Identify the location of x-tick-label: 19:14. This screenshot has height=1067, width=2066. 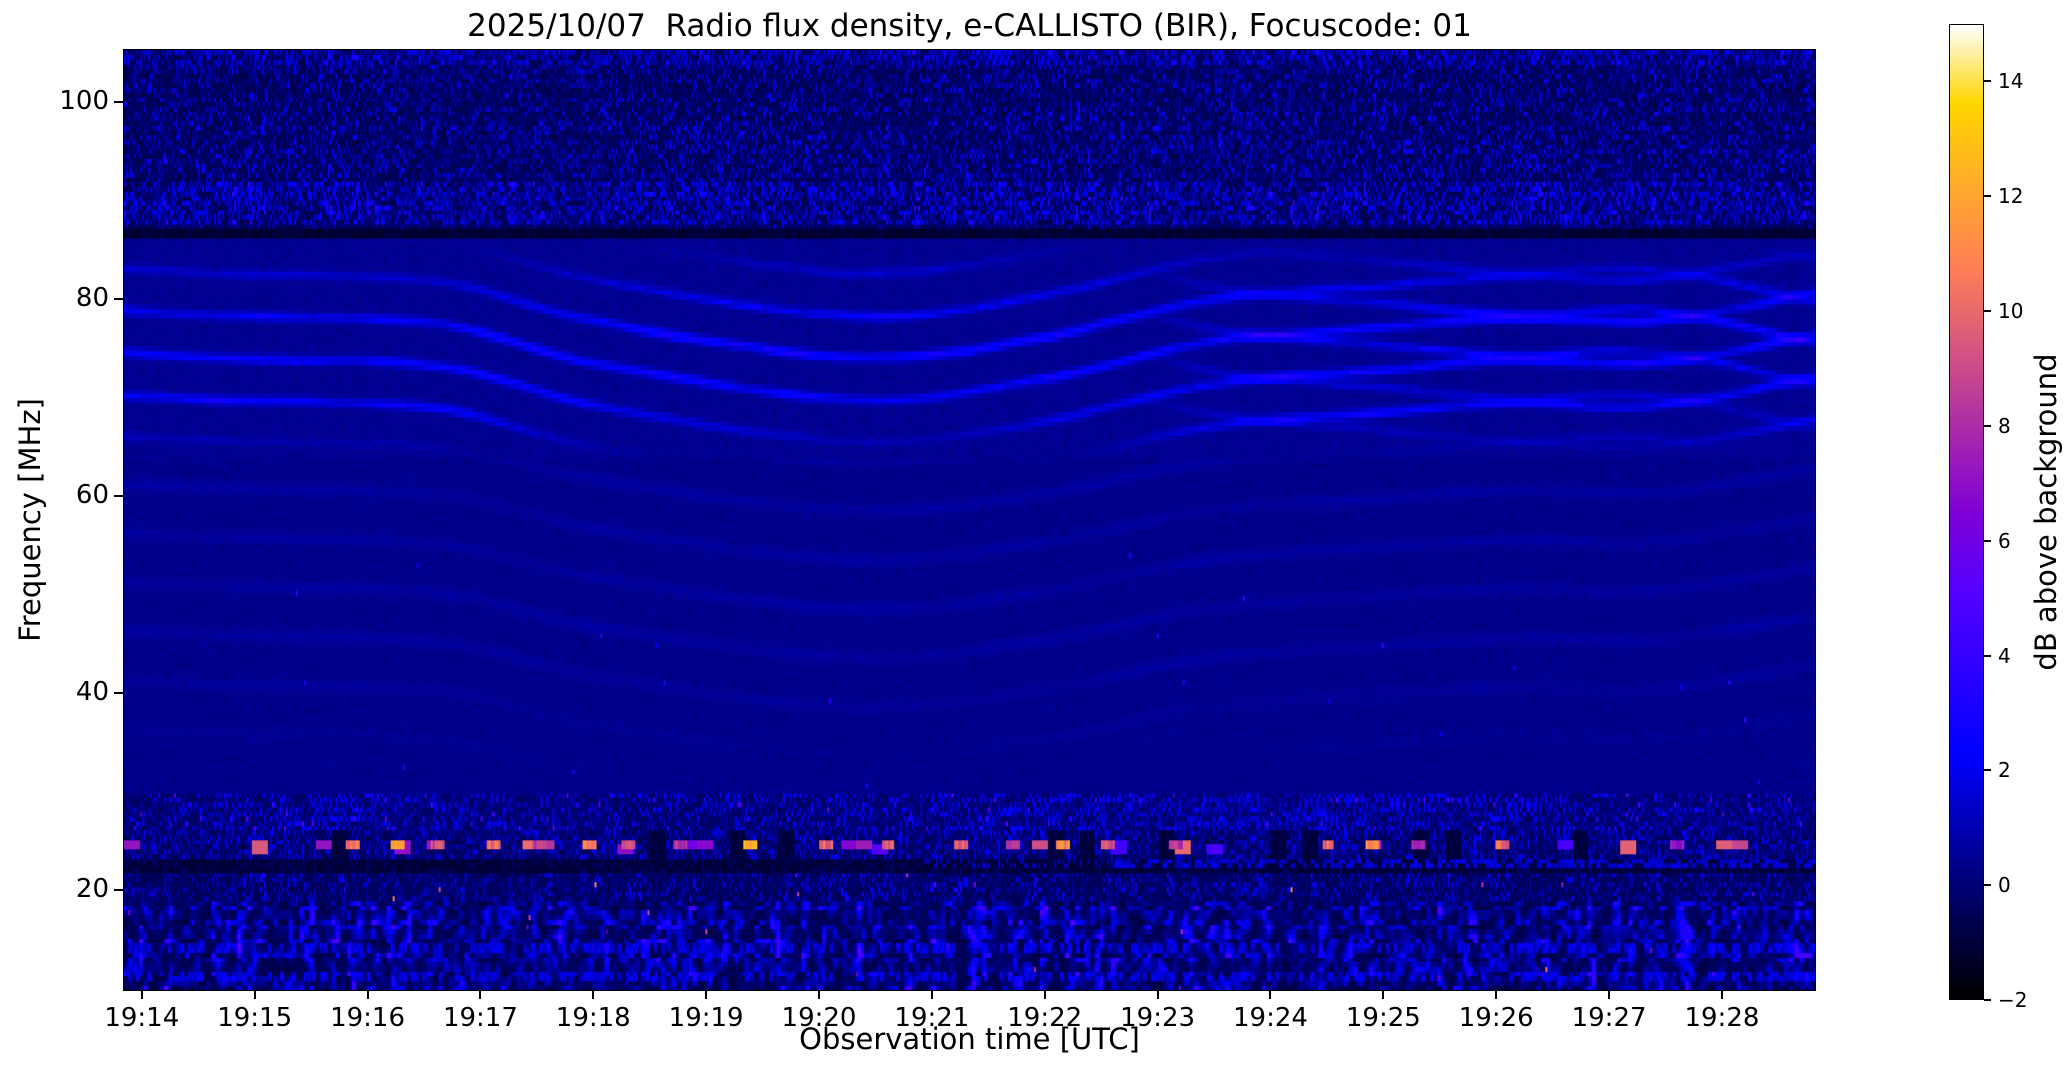
(142, 1018).